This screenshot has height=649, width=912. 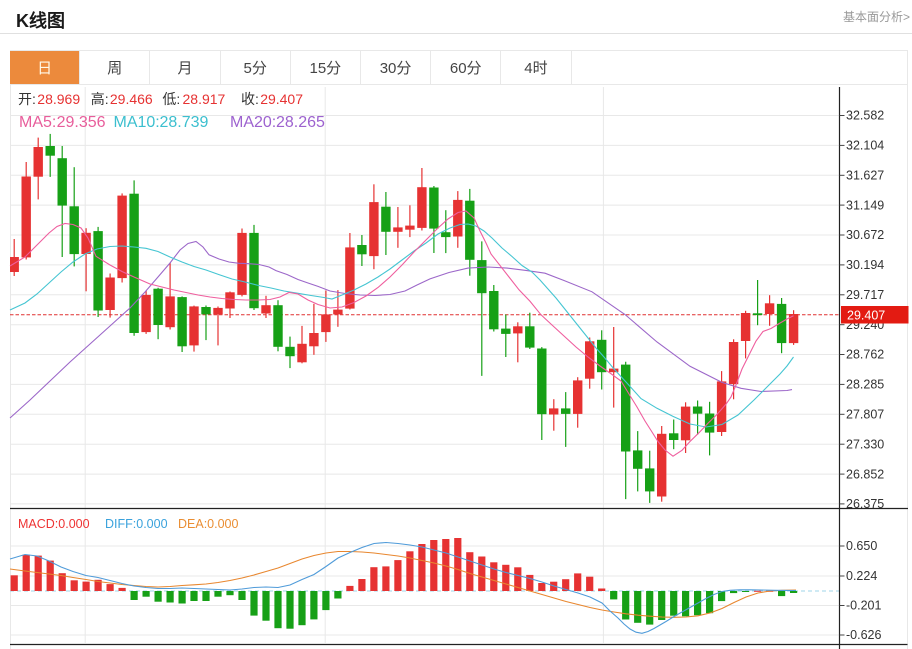 What do you see at coordinates (861, 576) in the screenshot?
I see `svg-text: 0.224` at bounding box center [861, 576].